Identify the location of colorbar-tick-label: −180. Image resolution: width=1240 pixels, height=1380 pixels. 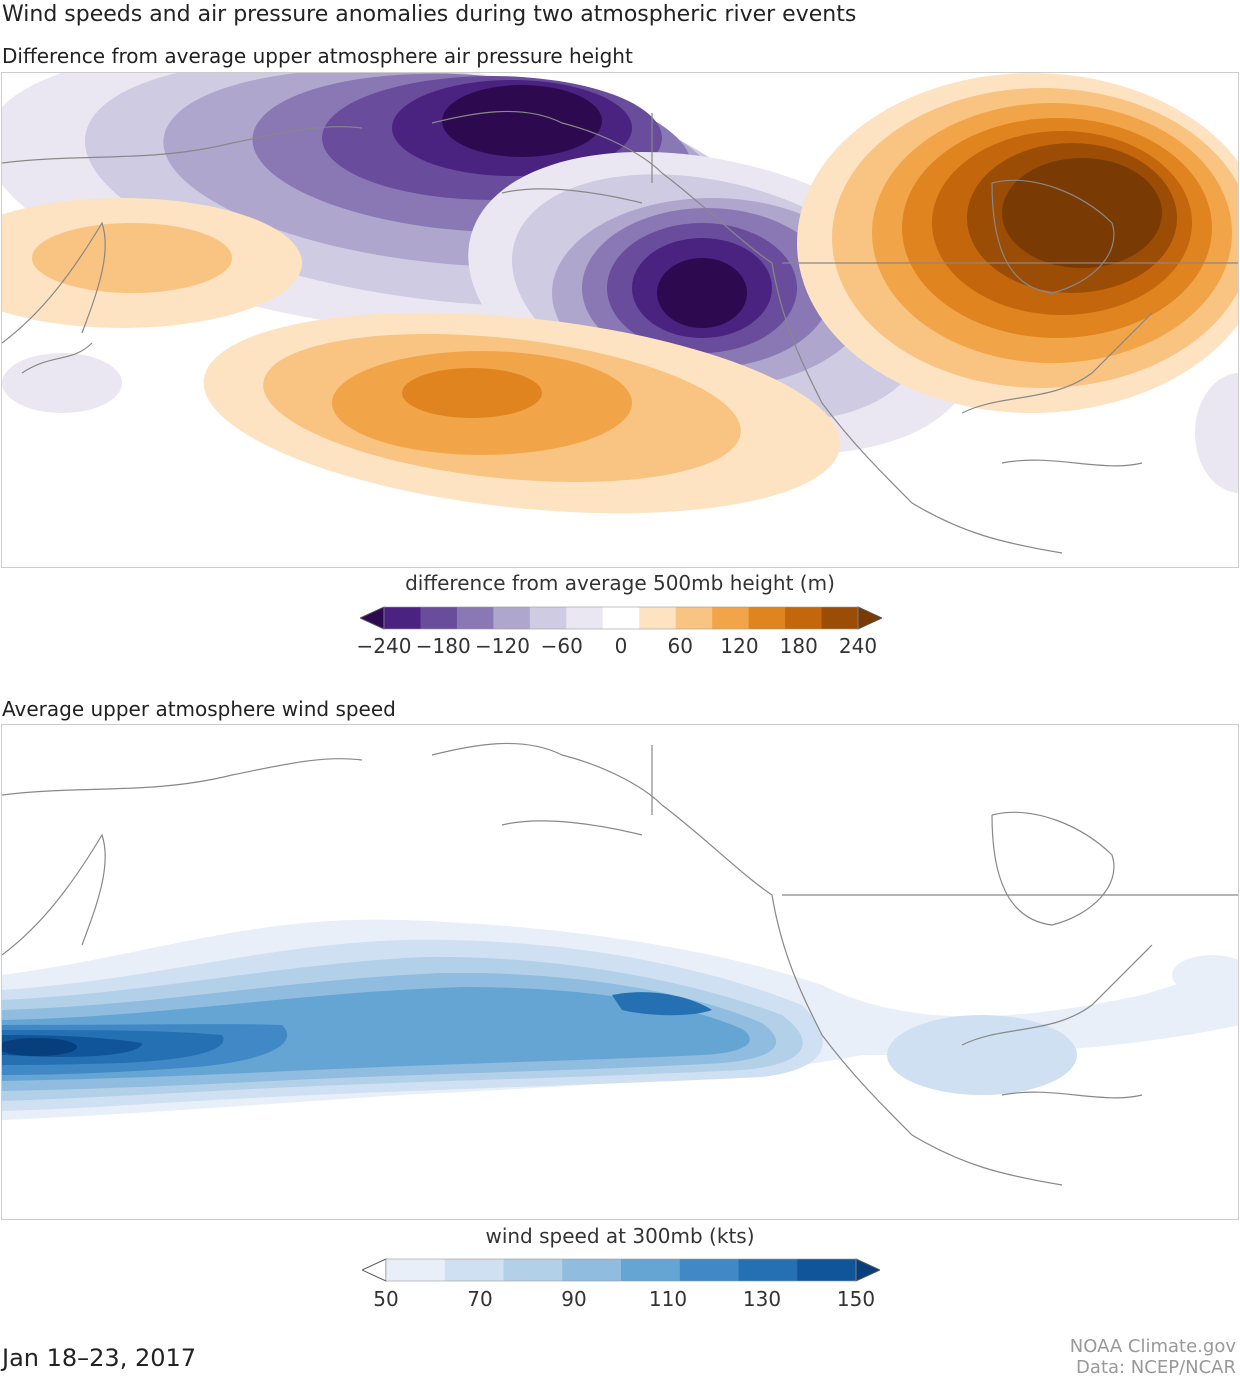
(443, 646).